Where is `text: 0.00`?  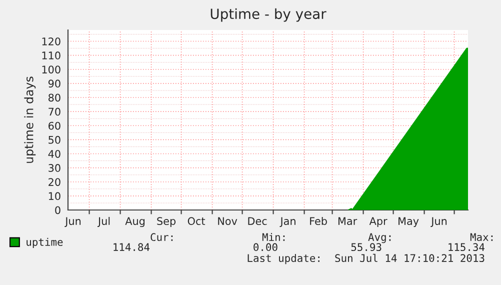 text: 0.00 is located at coordinates (266, 247).